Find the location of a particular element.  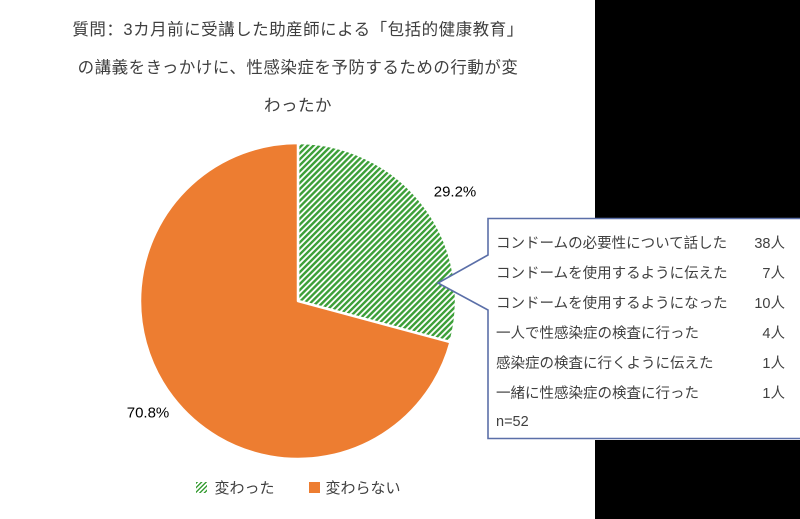

legend-swatch-changed-icon is located at coordinates (202, 487).